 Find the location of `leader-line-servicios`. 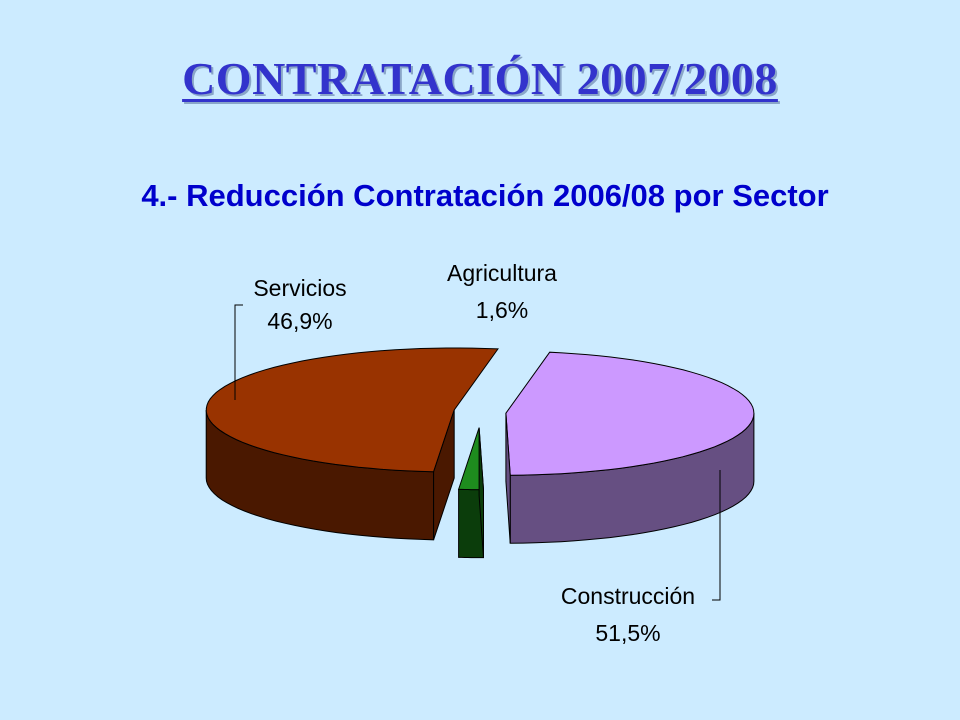

leader-line-servicios is located at coordinates (238, 352).